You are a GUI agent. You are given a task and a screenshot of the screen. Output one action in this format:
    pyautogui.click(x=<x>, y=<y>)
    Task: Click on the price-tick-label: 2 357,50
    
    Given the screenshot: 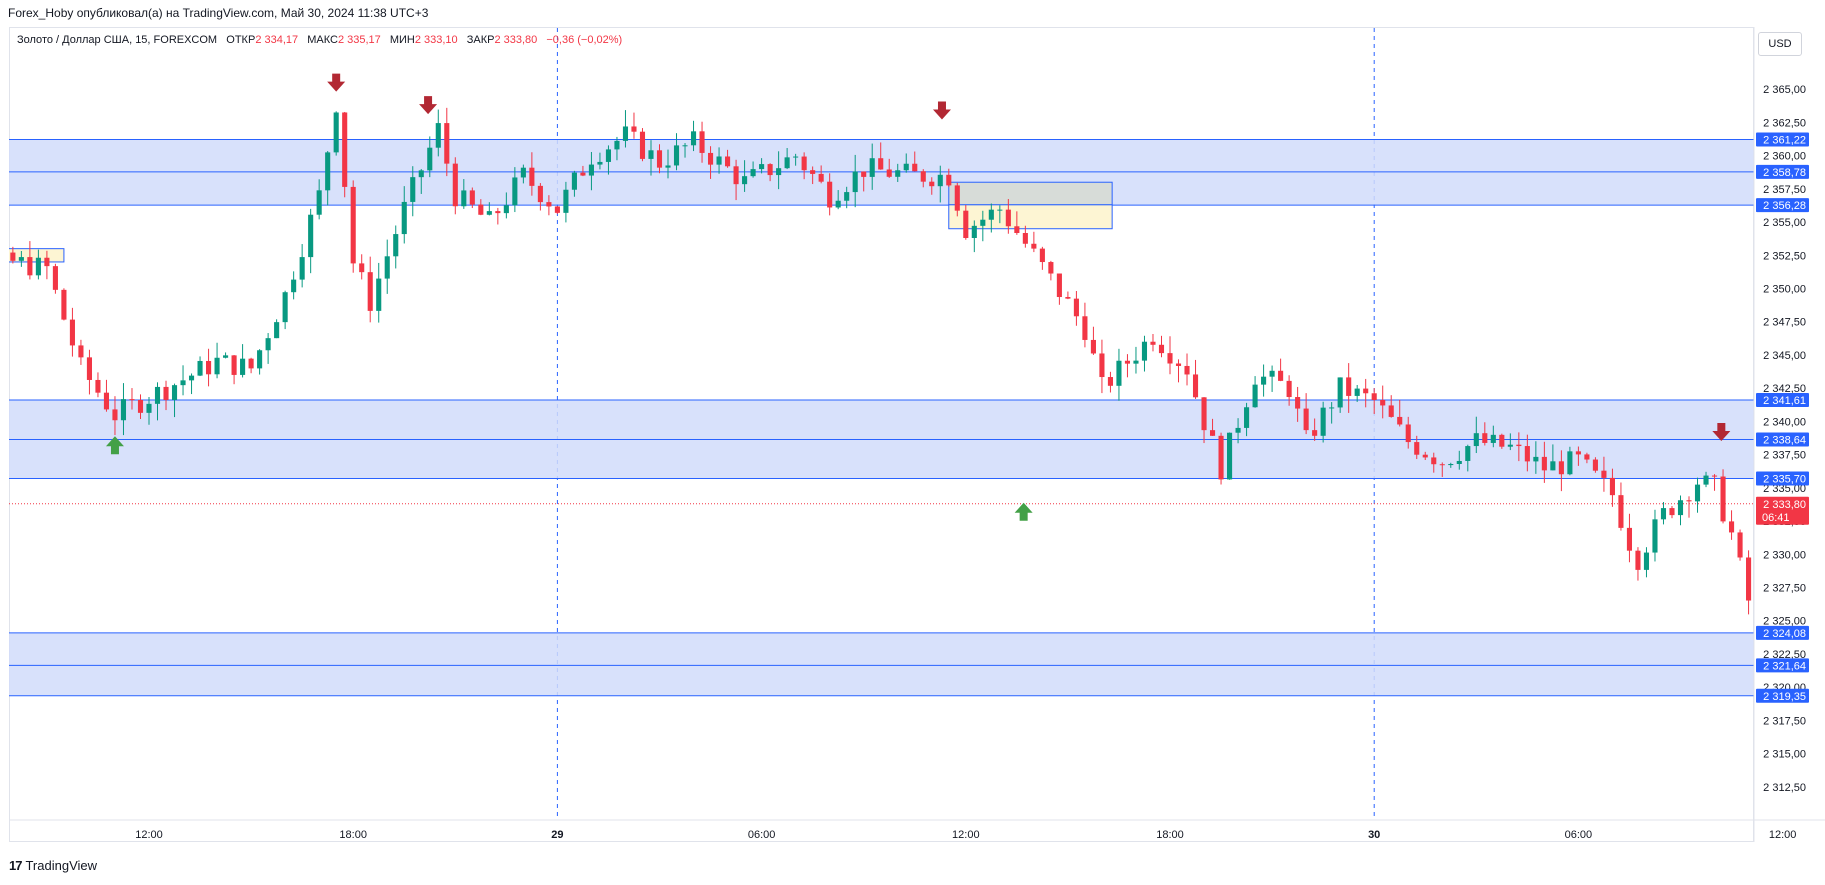 What is the action you would take?
    pyautogui.click(x=1784, y=190)
    